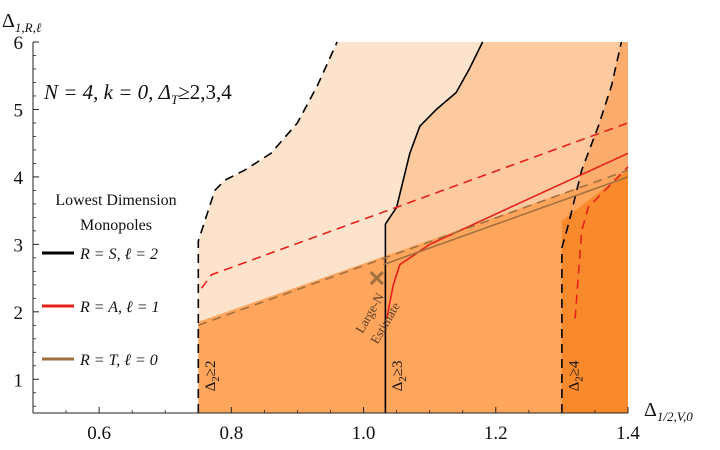  Describe the element at coordinates (22, 22) in the screenshot. I see `y-axis-label: Δ1,R,ℓ` at that location.